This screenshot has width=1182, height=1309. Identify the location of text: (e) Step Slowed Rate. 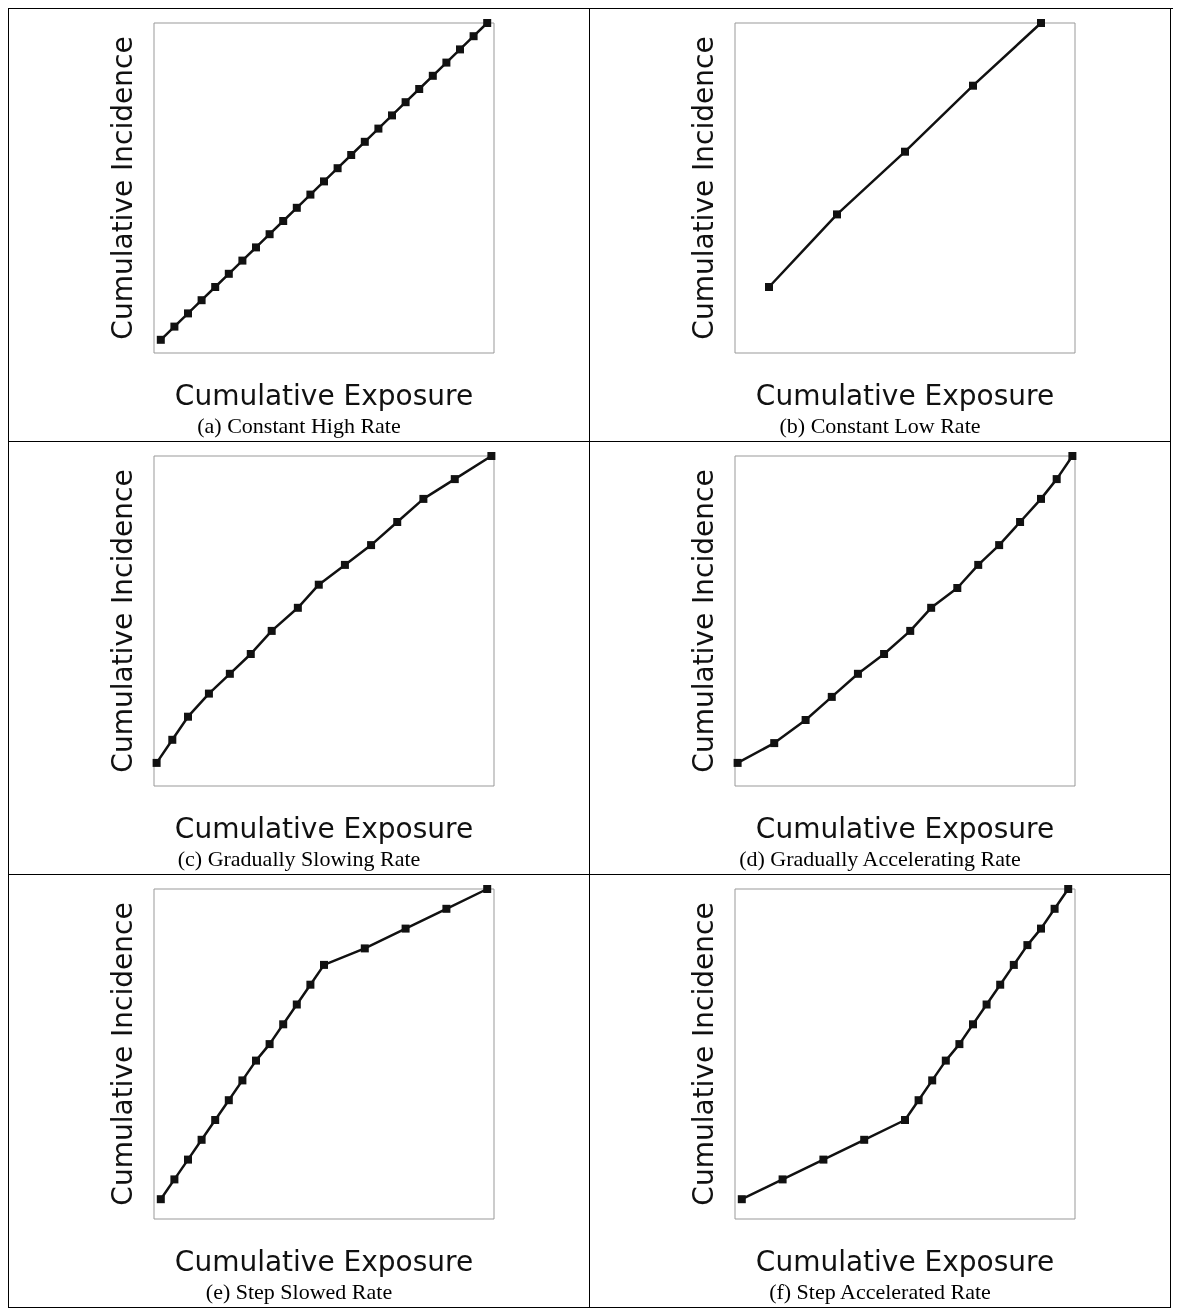
(299, 1291).